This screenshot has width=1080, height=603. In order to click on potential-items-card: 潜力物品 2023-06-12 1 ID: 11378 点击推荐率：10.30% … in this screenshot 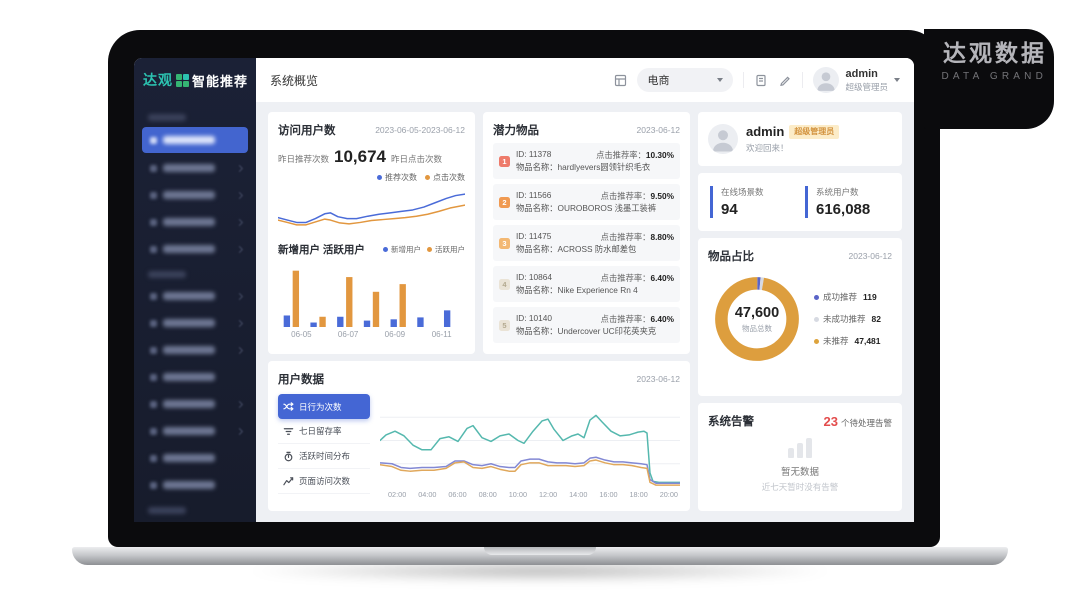, I will do `click(586, 233)`.